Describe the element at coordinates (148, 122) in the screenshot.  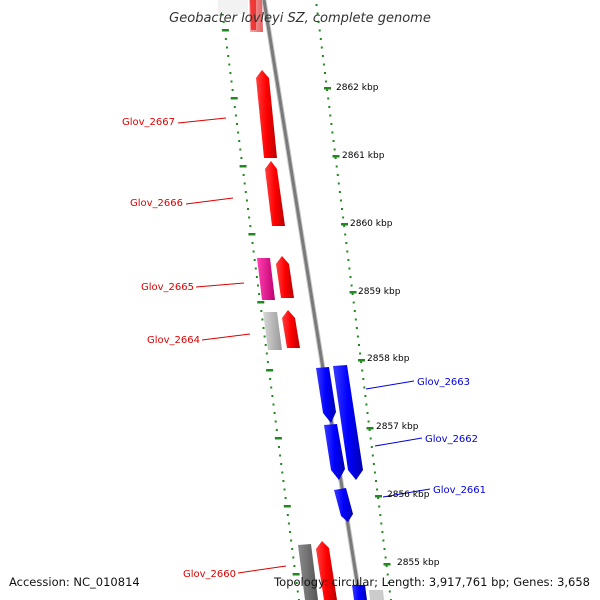
I see `gene-label-glov-2667: Glov_2667` at that location.